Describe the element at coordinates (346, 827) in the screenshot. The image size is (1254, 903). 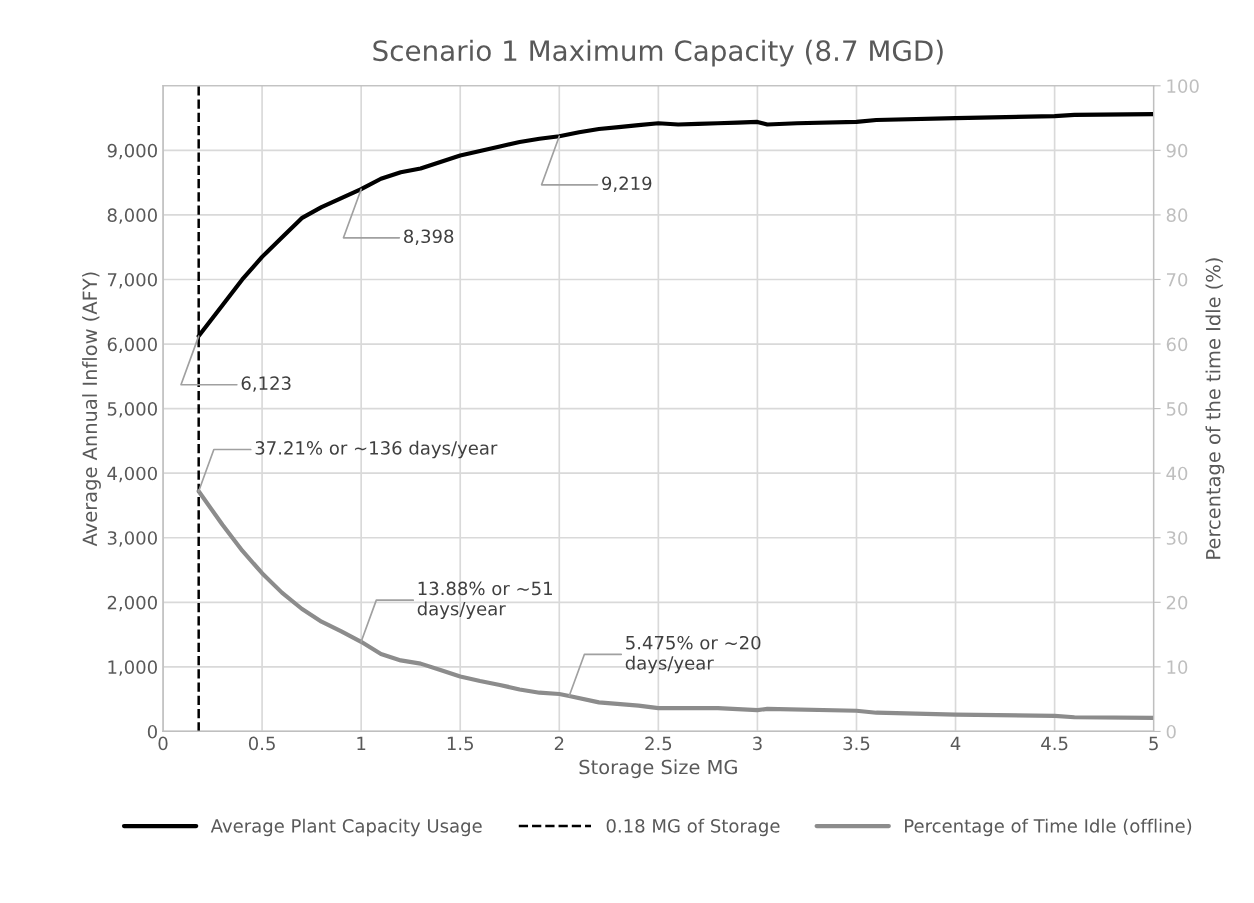
I see `legend-label: Average Plant Capacity Usage` at that location.